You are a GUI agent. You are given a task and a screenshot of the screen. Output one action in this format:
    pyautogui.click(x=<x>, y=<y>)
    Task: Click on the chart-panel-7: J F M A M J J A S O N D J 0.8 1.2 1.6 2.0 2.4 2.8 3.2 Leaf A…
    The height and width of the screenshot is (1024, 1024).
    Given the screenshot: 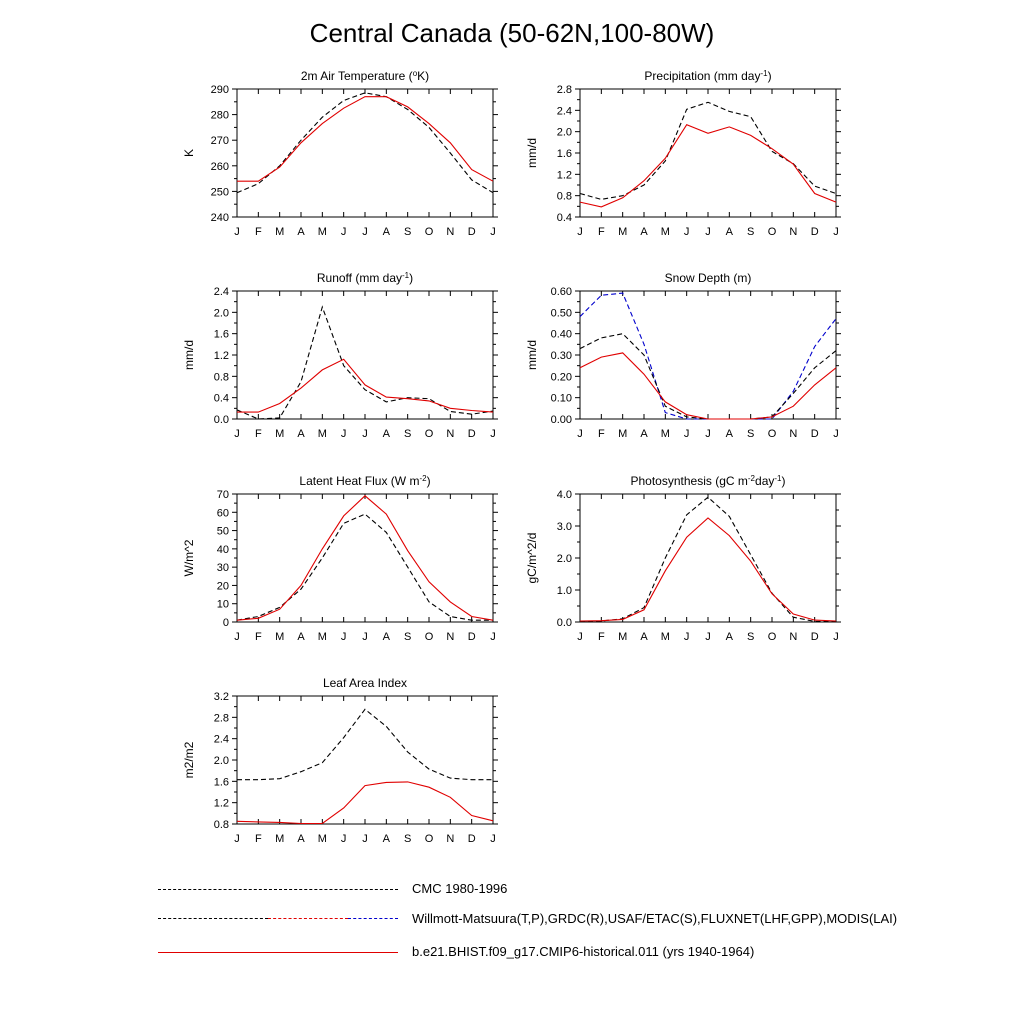 What is the action you would take?
    pyautogui.click(x=340, y=760)
    